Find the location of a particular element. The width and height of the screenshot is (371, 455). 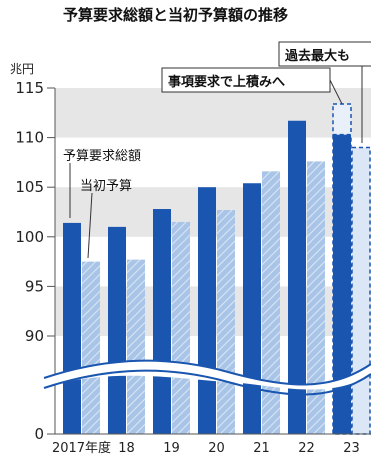

y-unit: 兆円 is located at coordinates (22, 69).